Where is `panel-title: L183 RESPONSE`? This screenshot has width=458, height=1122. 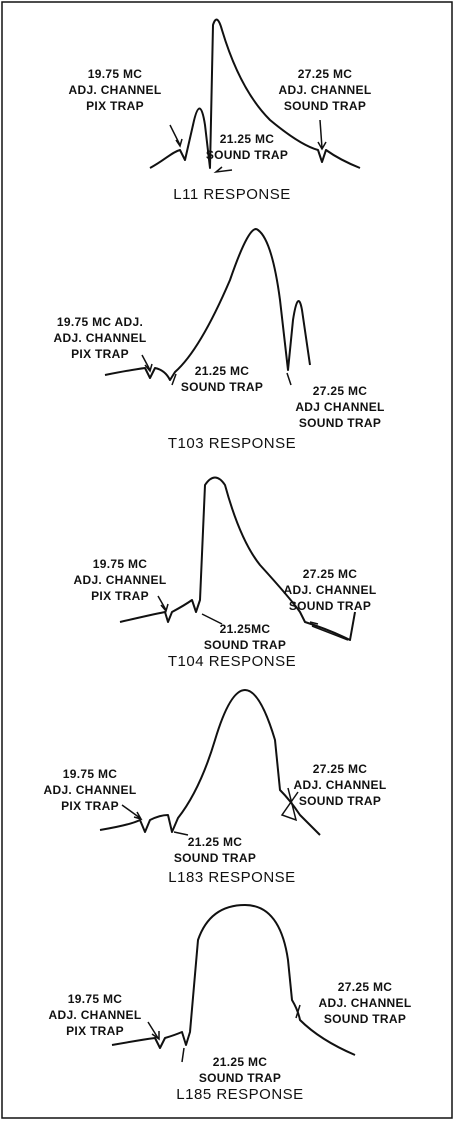 panel-title: L183 RESPONSE is located at coordinates (231, 877).